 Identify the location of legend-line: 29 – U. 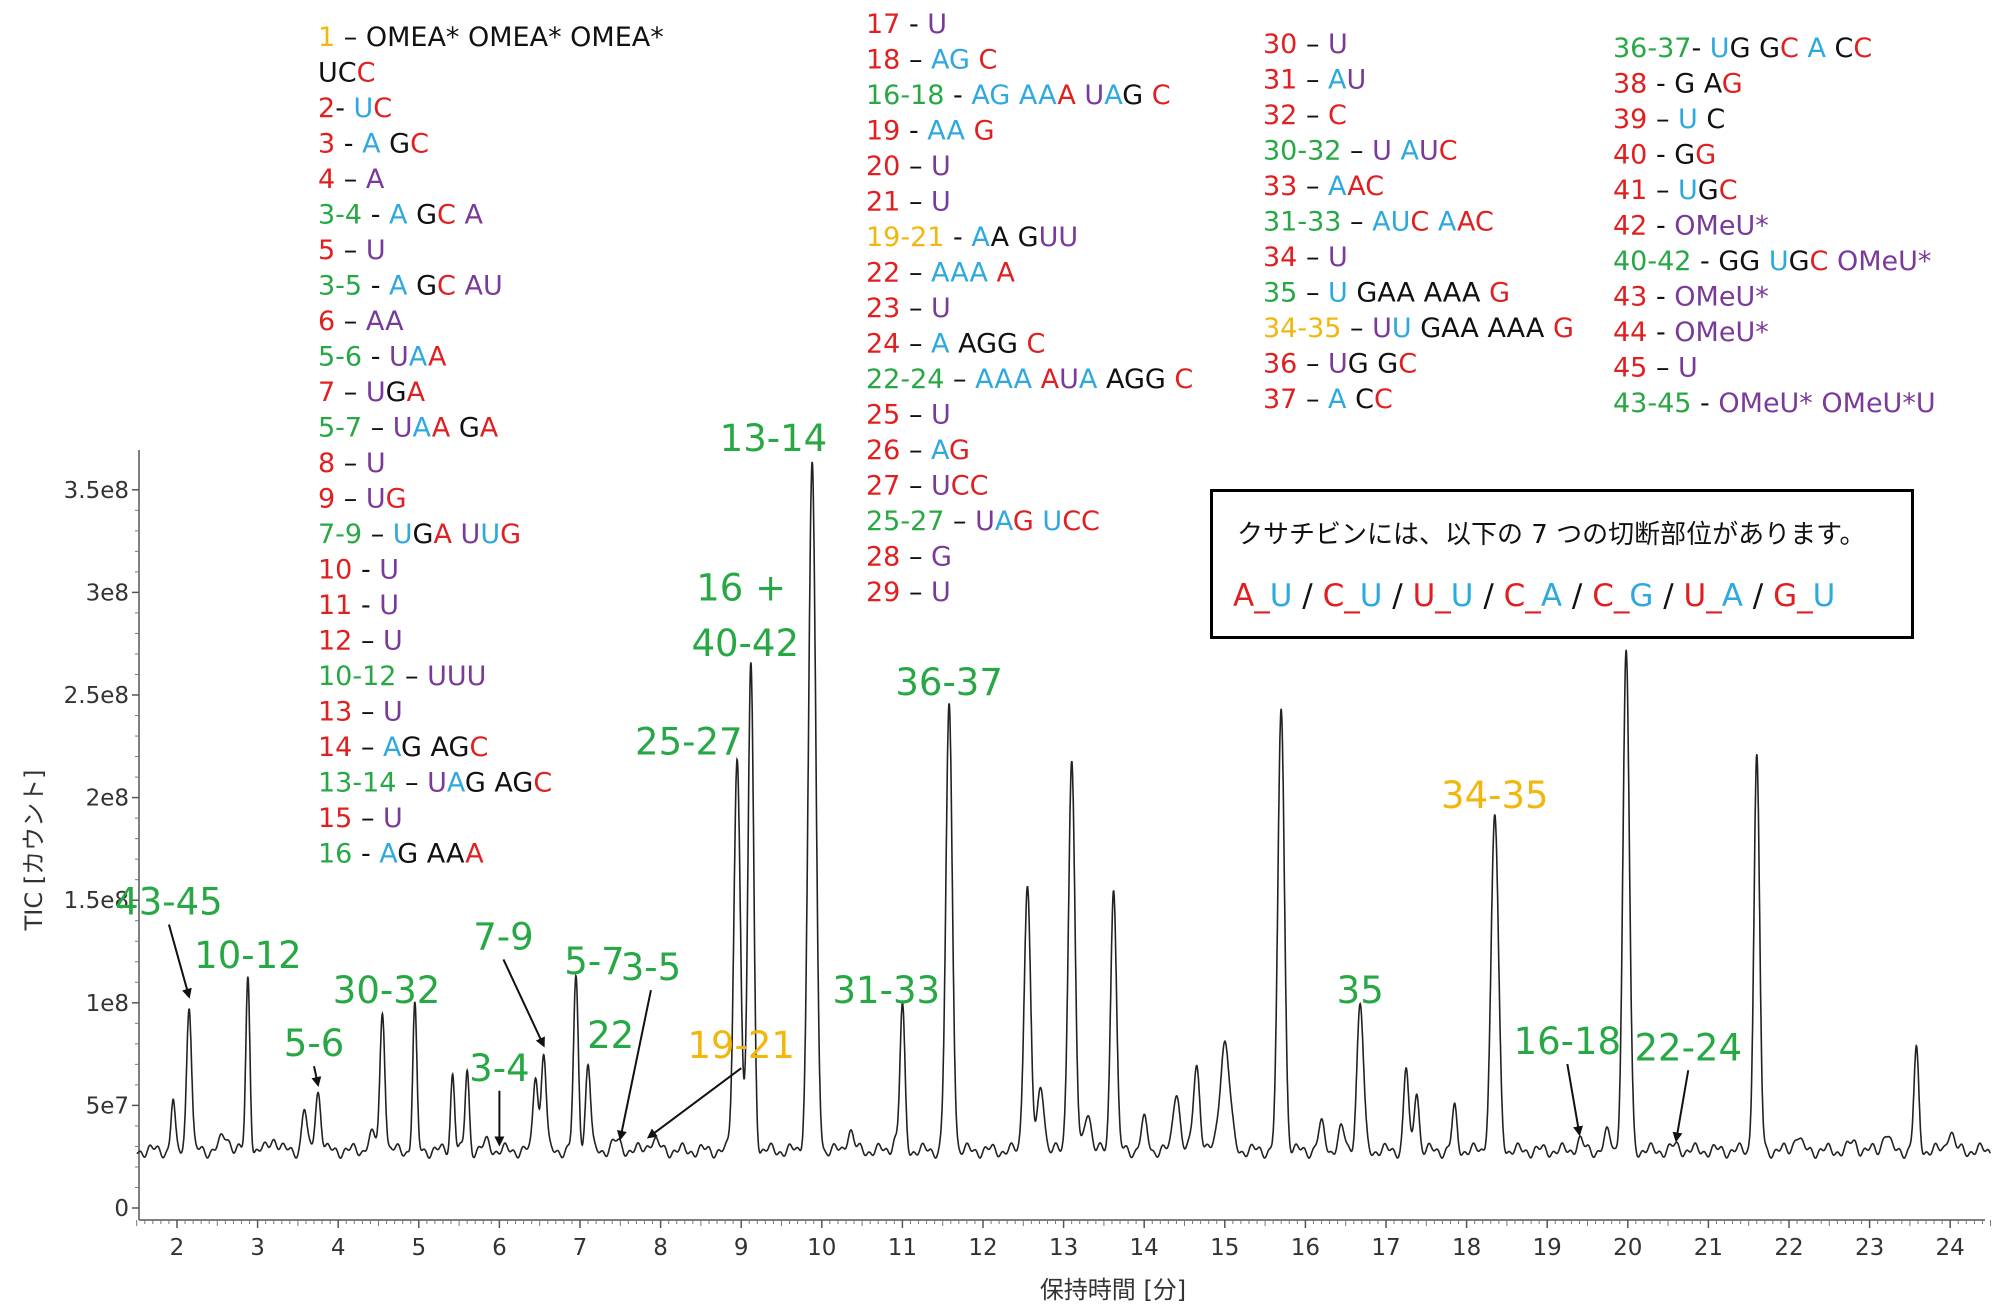
(908, 592).